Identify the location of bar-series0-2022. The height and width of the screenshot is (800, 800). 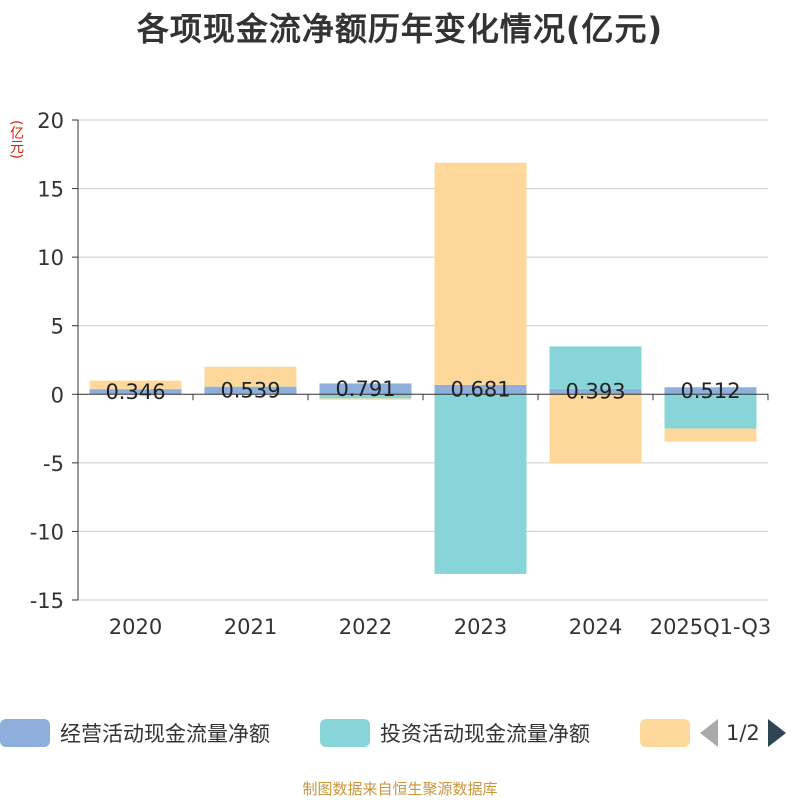
(365, 389).